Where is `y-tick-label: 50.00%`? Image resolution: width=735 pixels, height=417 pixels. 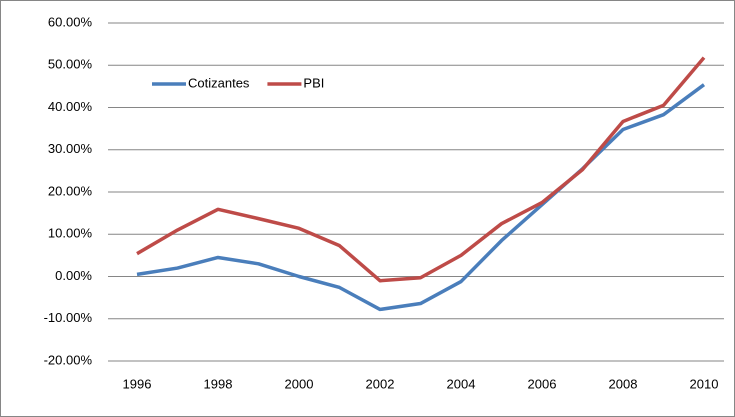 y-tick-label: 50.00% is located at coordinates (70, 64).